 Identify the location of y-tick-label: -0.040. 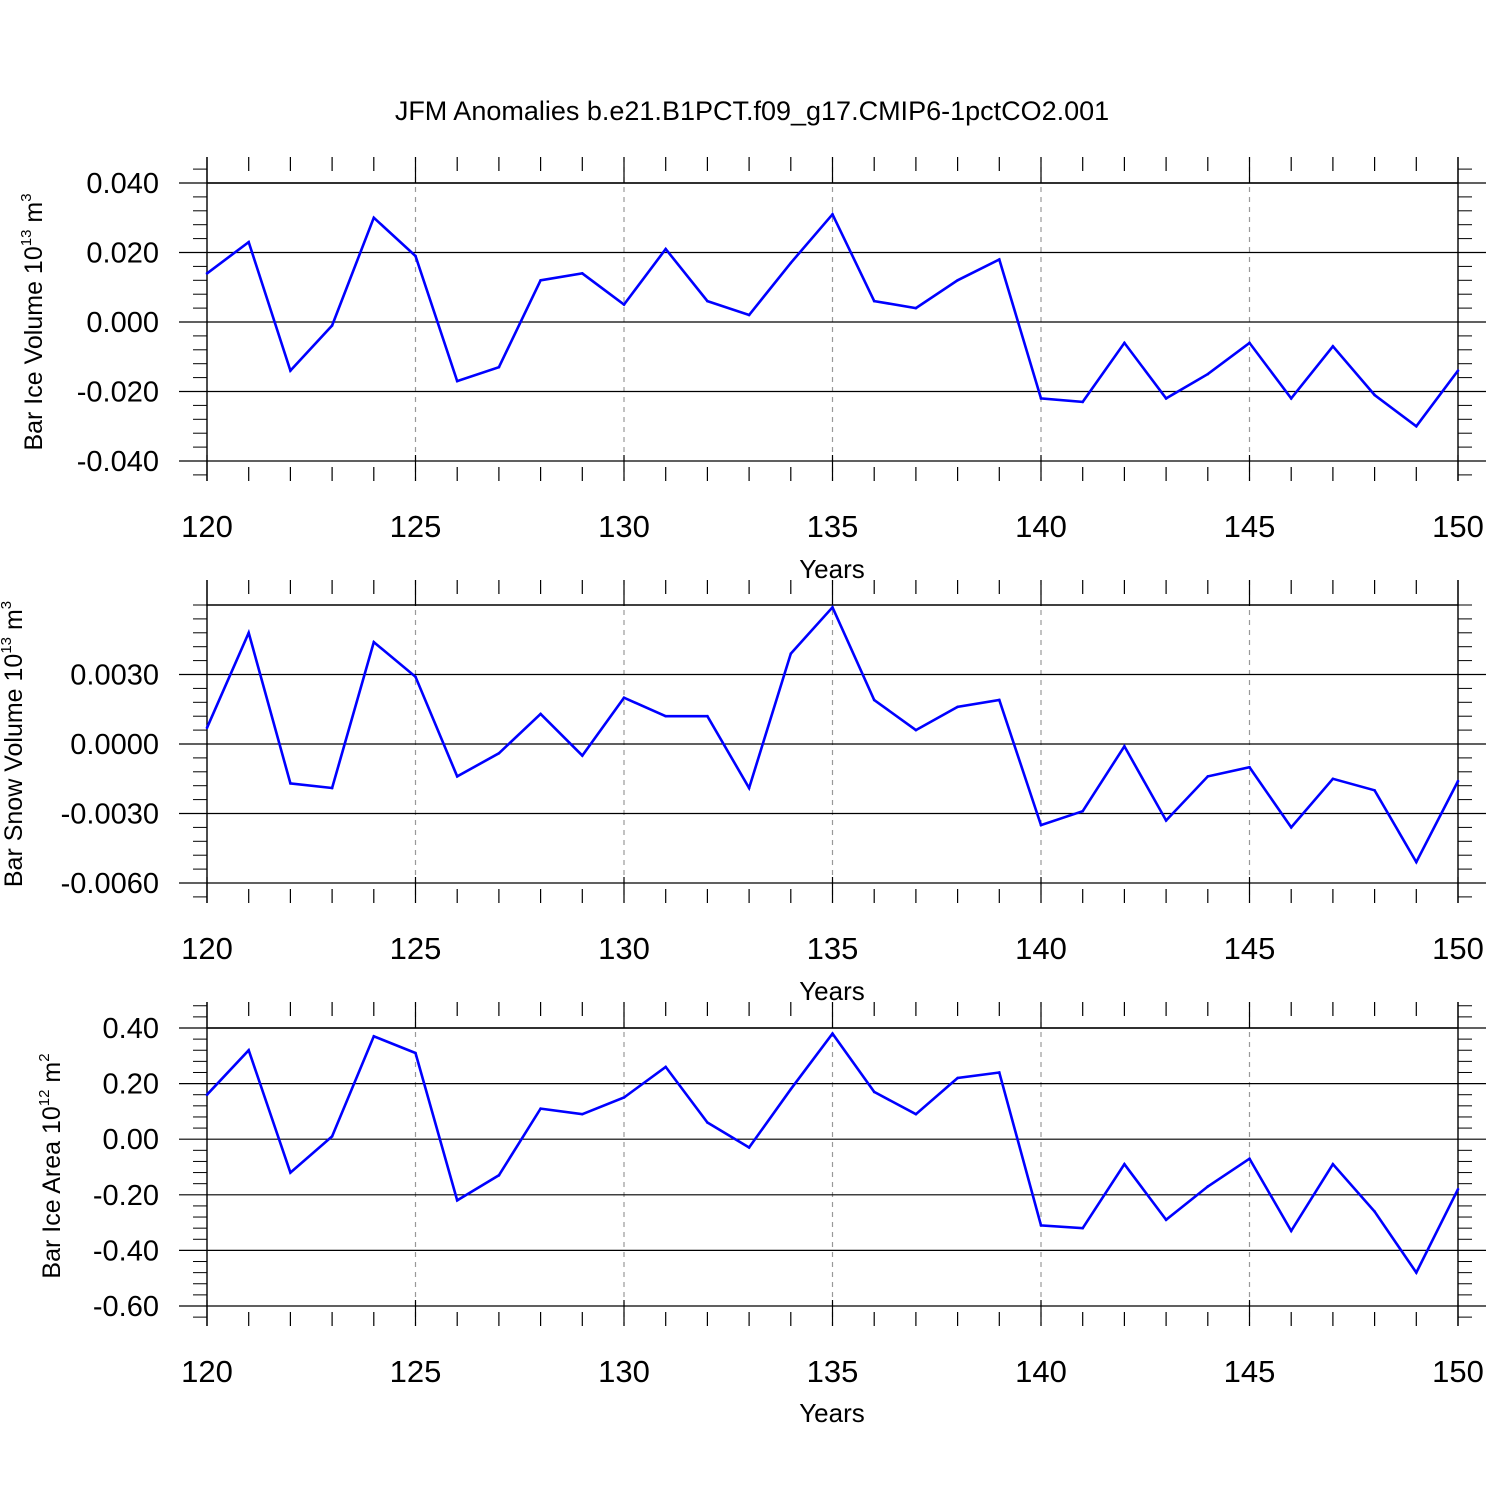
(118, 462).